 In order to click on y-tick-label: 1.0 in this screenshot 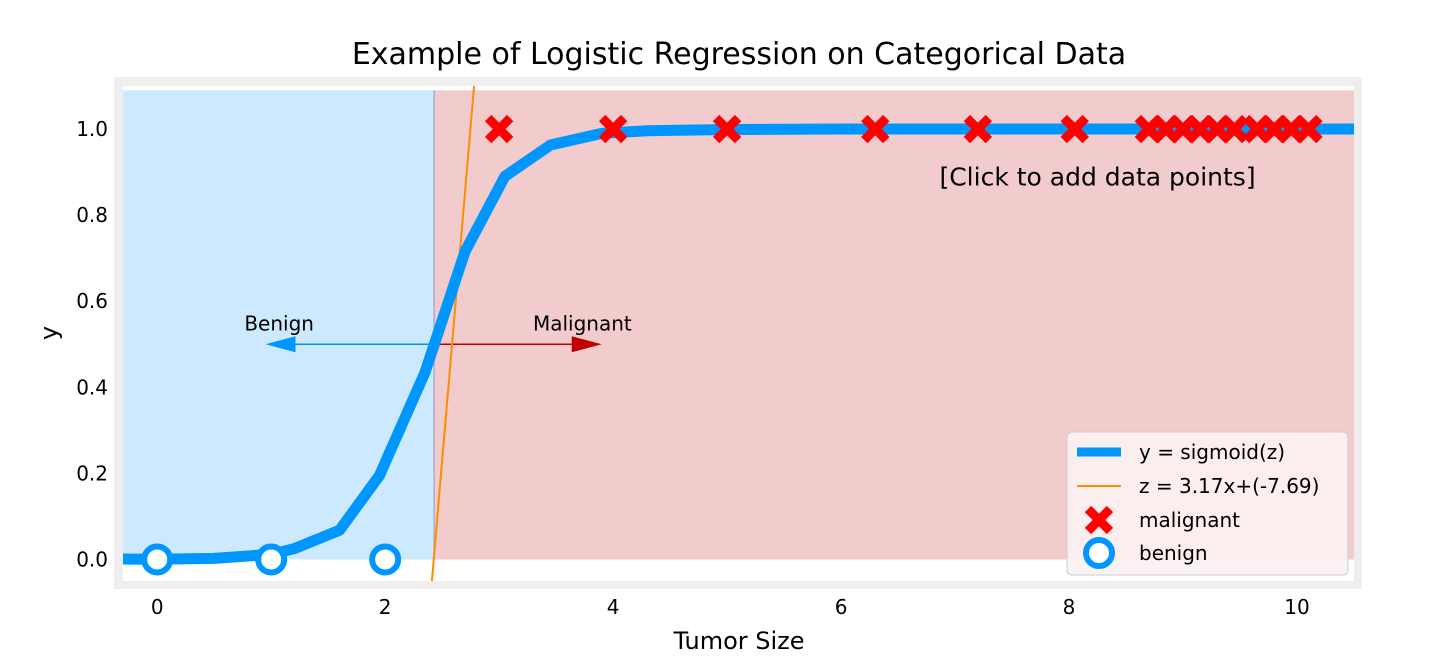, I will do `click(92, 129)`.